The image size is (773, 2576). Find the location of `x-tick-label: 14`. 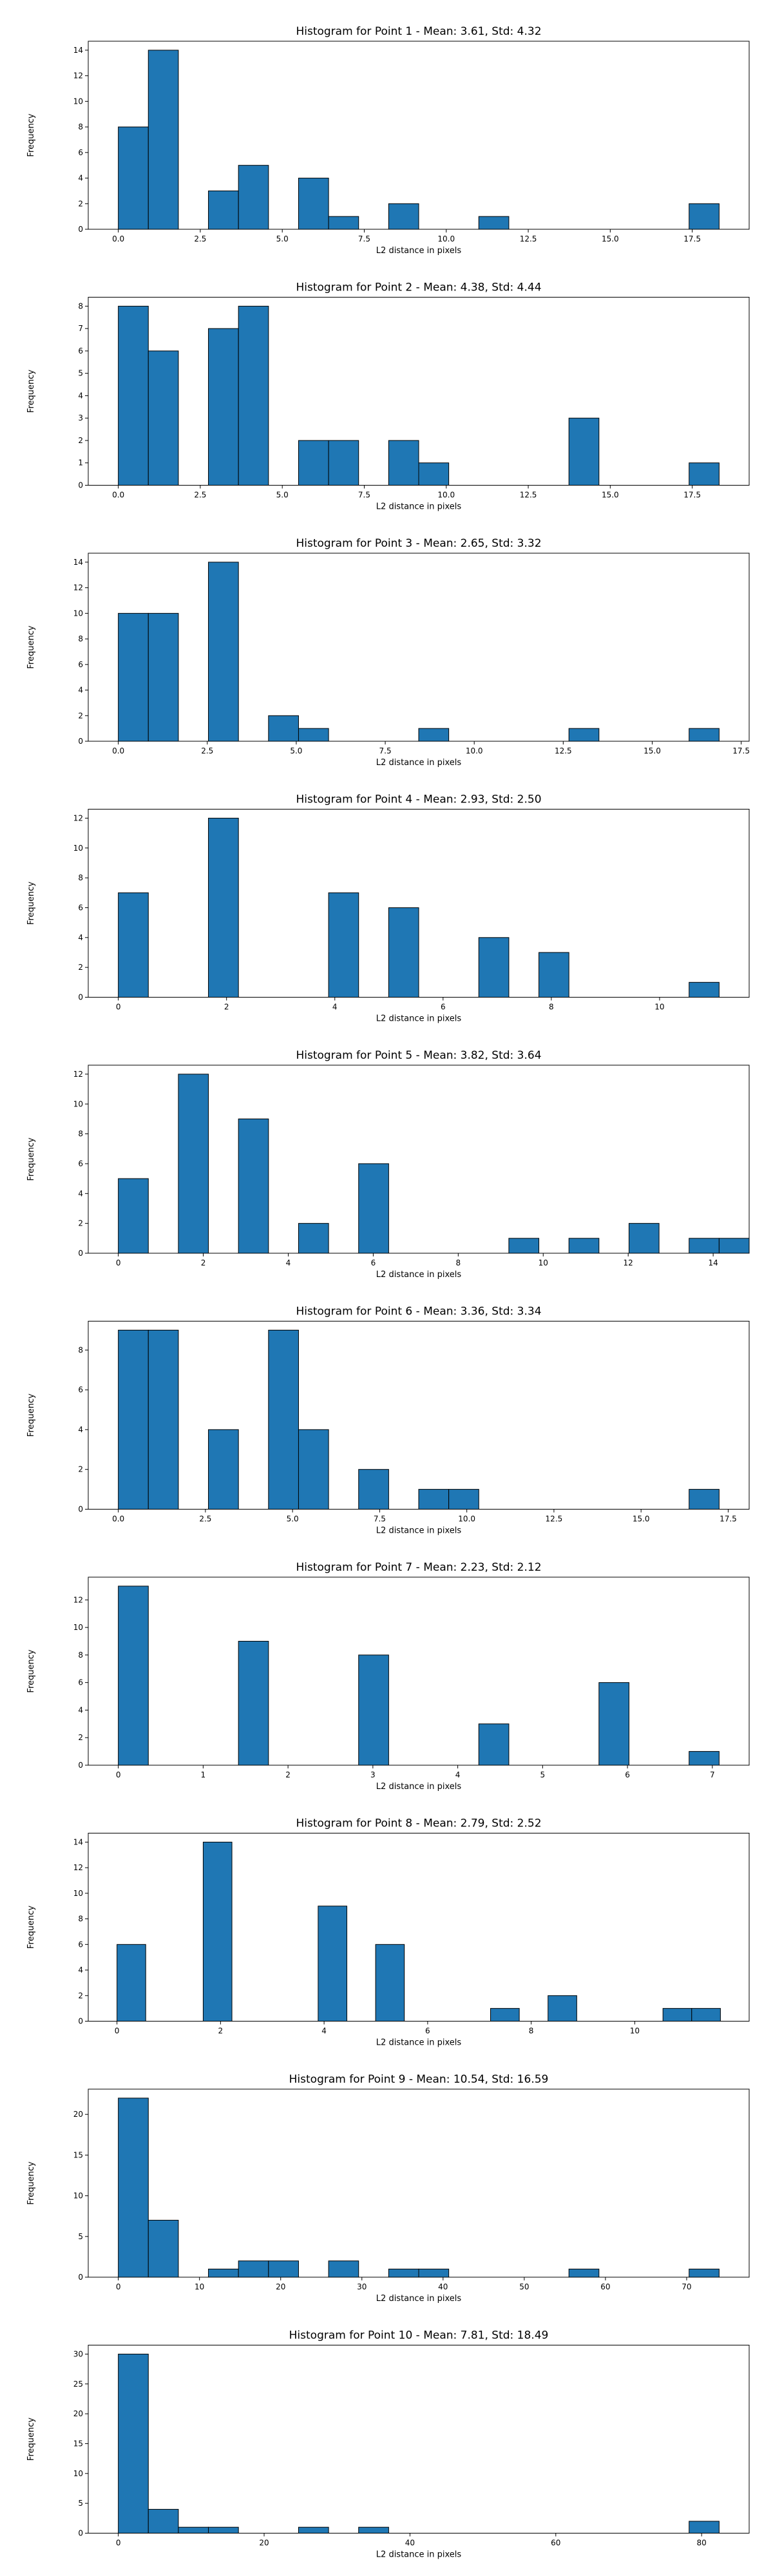

x-tick-label: 14 is located at coordinates (713, 1262).